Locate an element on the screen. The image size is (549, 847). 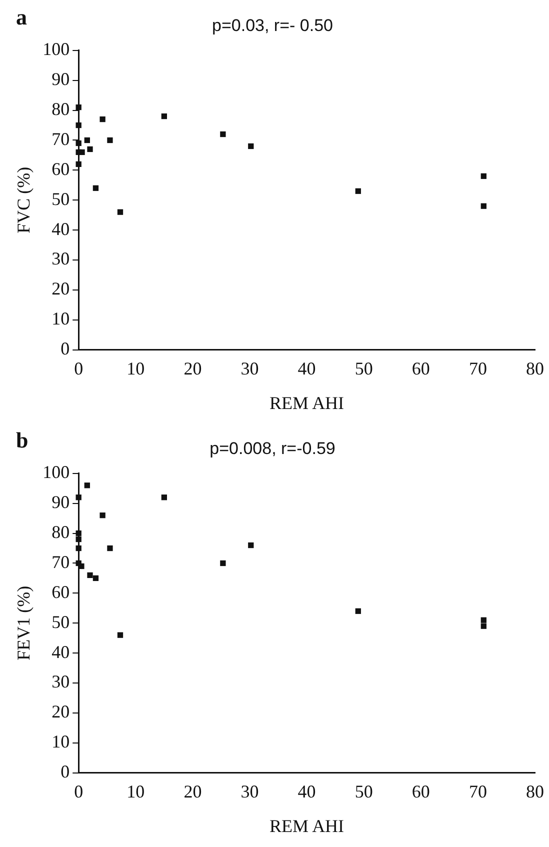
y-axis-title: FVC (%) is located at coordinates (24, 200).